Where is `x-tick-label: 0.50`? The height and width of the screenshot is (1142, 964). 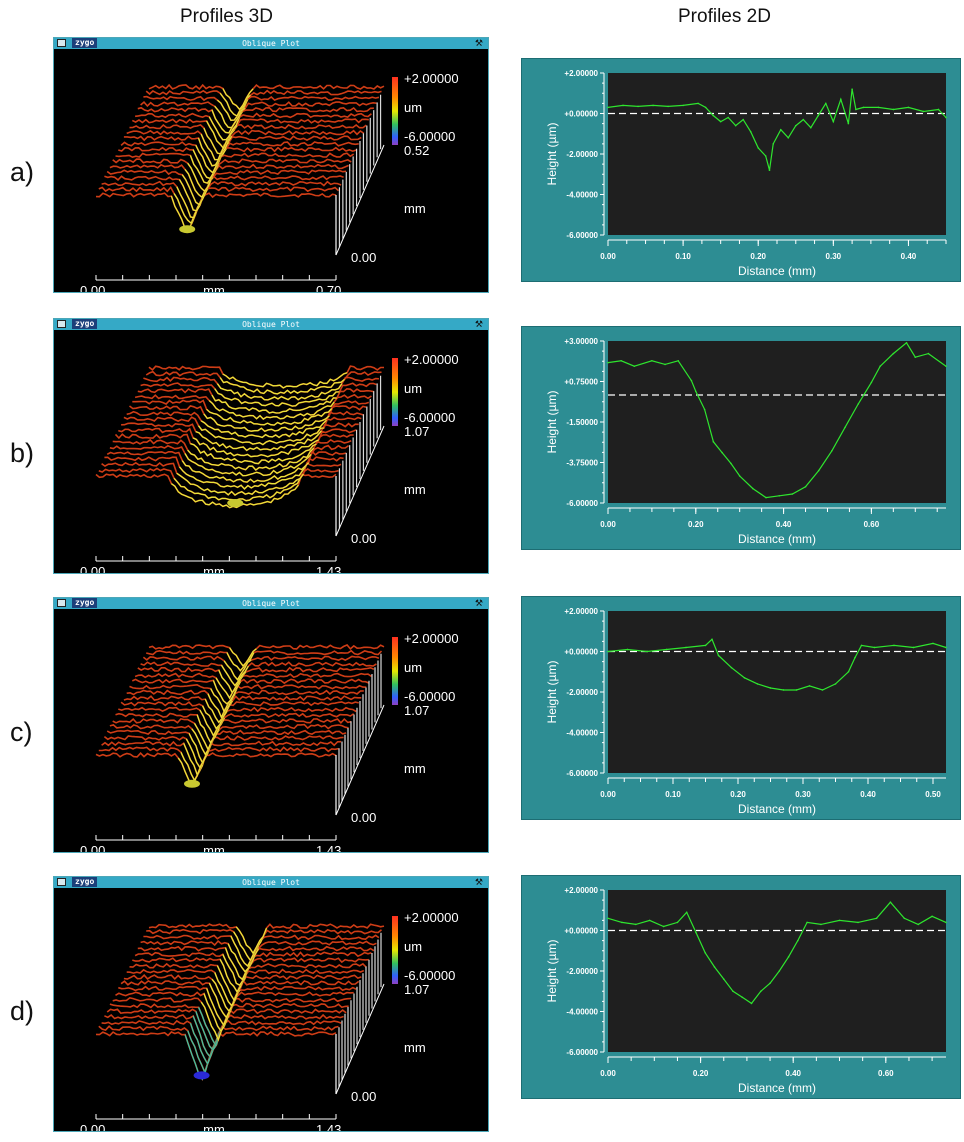 x-tick-label: 0.50 is located at coordinates (933, 794).